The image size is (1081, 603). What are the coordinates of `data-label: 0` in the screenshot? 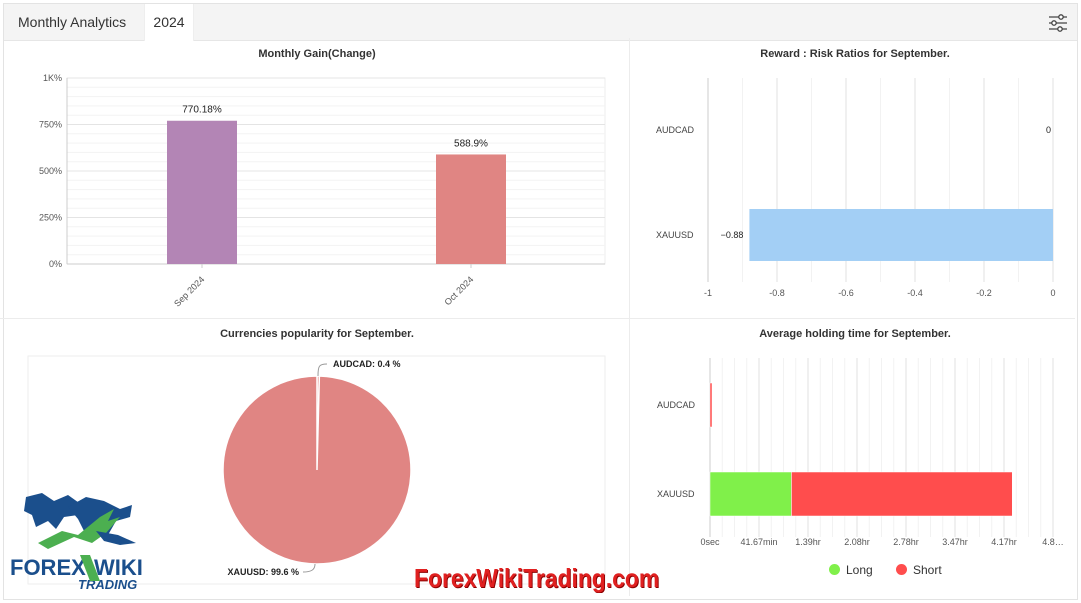 It's located at (1048, 130).